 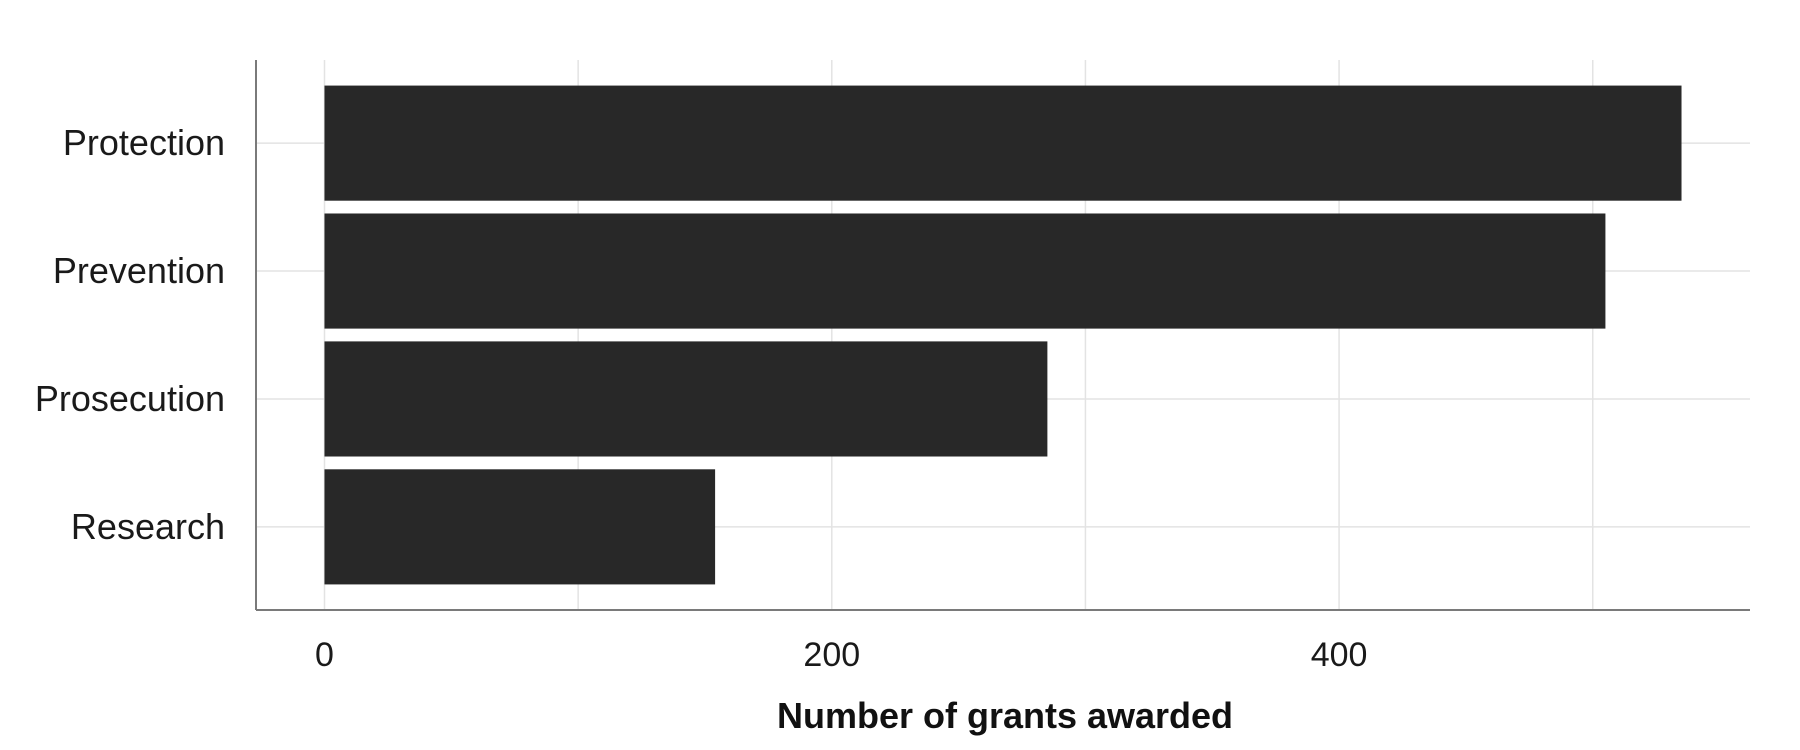 What do you see at coordinates (144, 142) in the screenshot?
I see `y-tick-label-protection: Protection` at bounding box center [144, 142].